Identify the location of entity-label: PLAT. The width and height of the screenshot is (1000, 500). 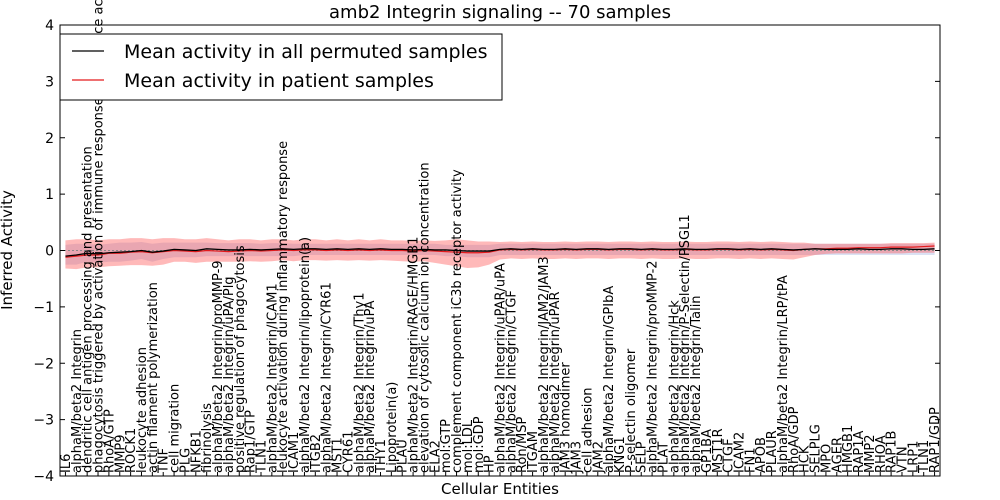
(663, 457).